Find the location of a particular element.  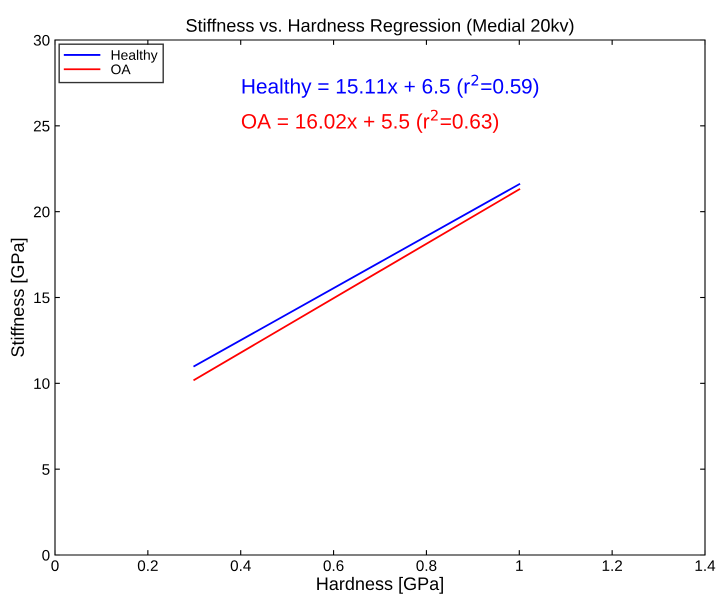

x-tick-label: 0.2 is located at coordinates (148, 566).